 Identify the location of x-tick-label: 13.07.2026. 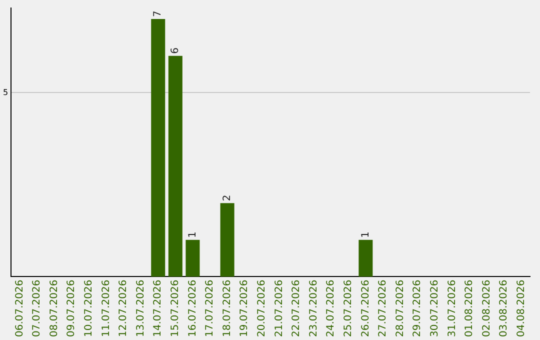
(140, 309).